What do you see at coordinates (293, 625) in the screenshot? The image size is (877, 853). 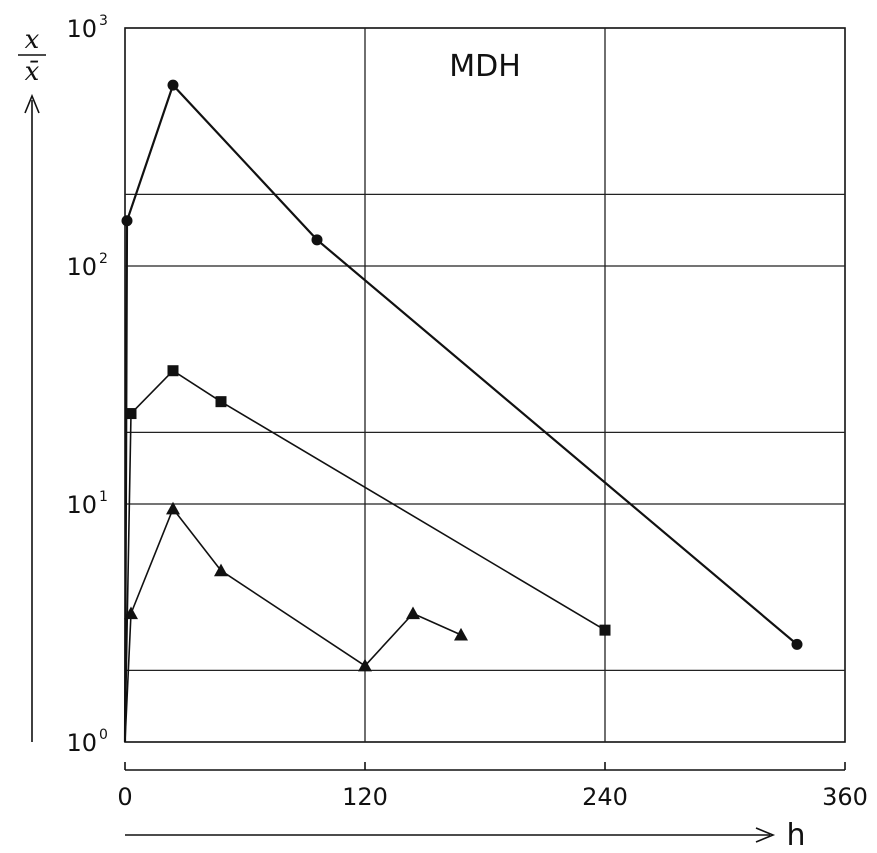 I see `series-triangle-line` at bounding box center [293, 625].